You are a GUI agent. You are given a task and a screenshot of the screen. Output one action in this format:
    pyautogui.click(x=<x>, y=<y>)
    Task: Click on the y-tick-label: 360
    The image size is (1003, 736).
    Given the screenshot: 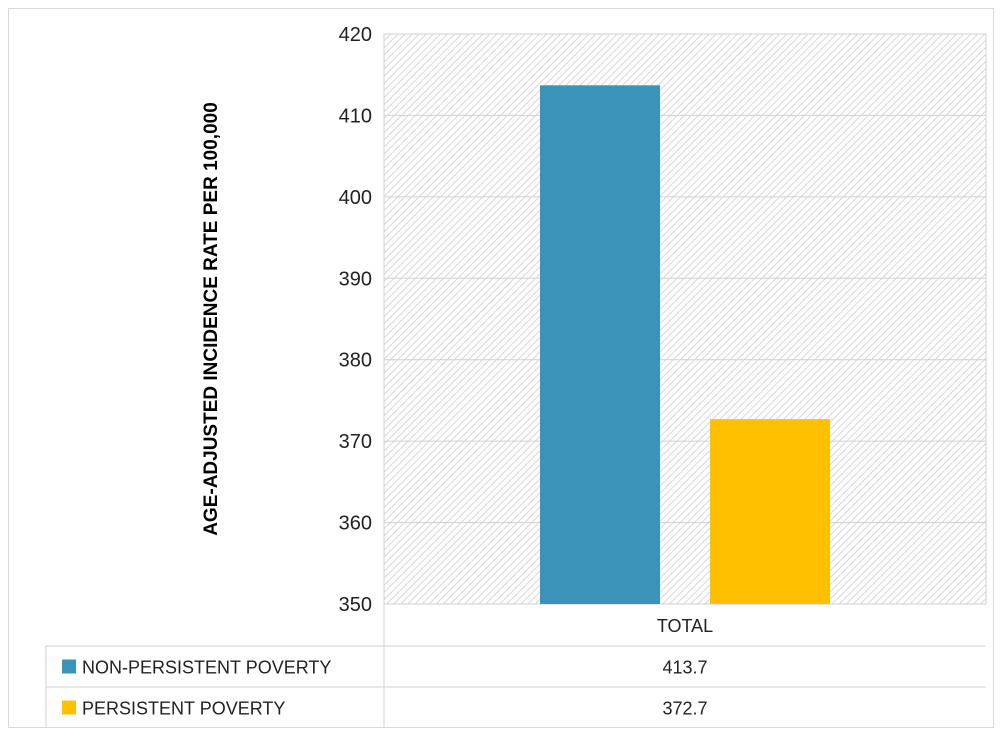 What is the action you would take?
    pyautogui.click(x=355, y=524)
    